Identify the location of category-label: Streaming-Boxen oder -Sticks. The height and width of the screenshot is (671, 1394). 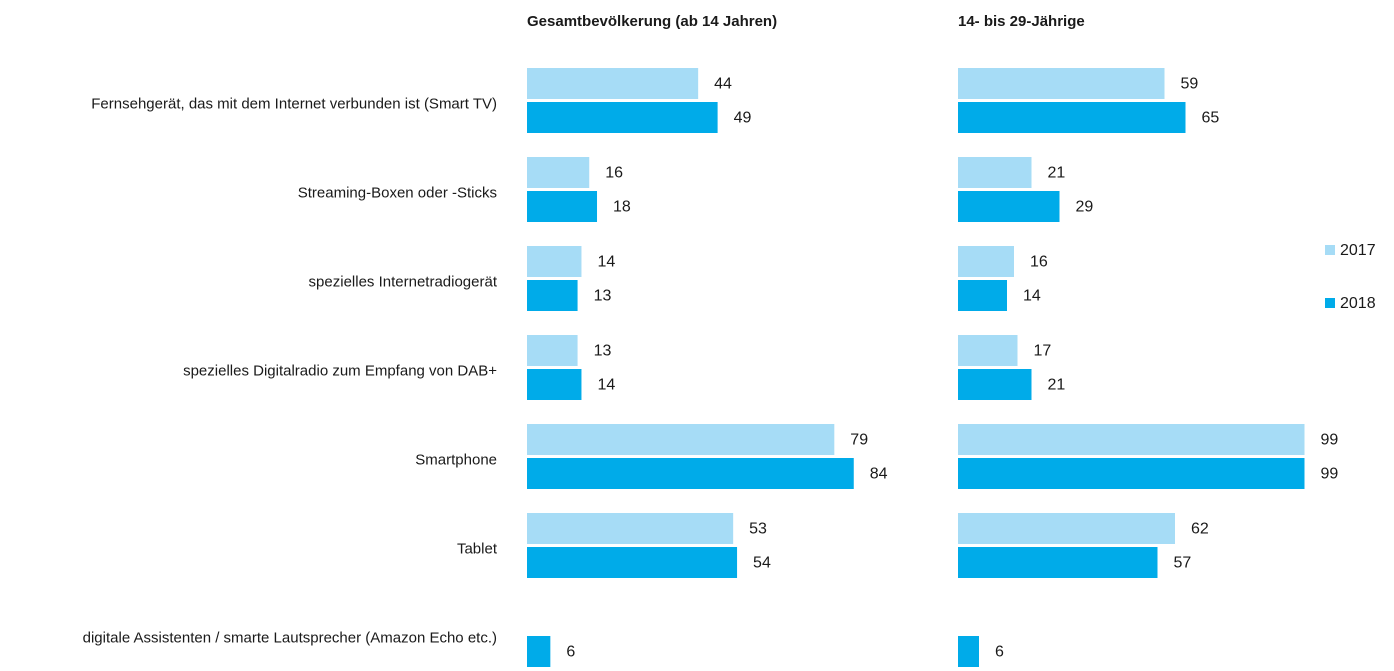
(397, 192).